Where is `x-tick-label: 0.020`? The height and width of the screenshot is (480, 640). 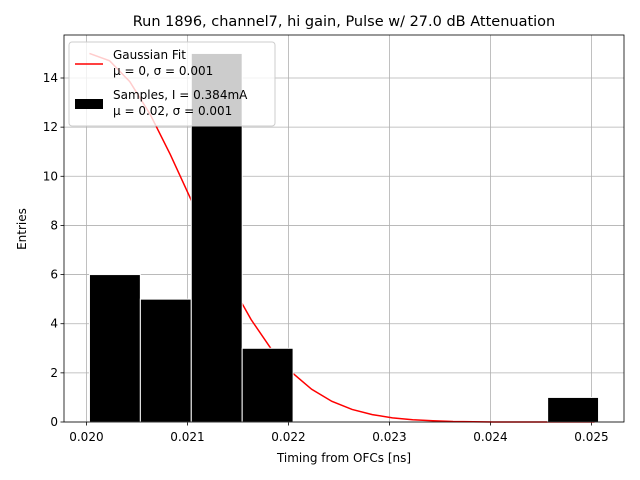 x-tick-label: 0.020 is located at coordinates (86, 437).